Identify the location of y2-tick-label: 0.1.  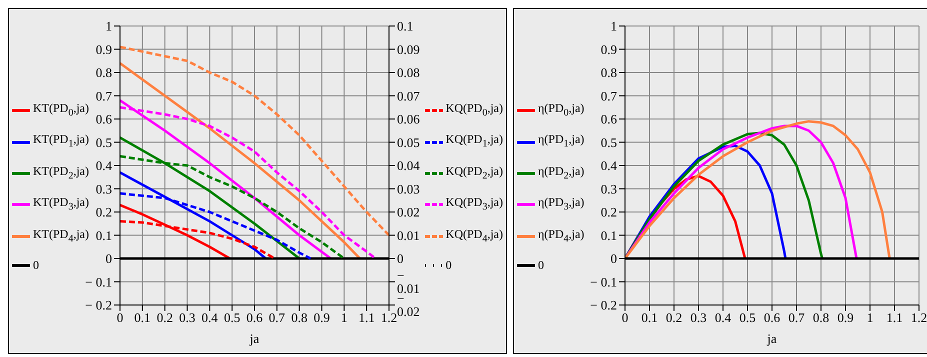
(405, 26).